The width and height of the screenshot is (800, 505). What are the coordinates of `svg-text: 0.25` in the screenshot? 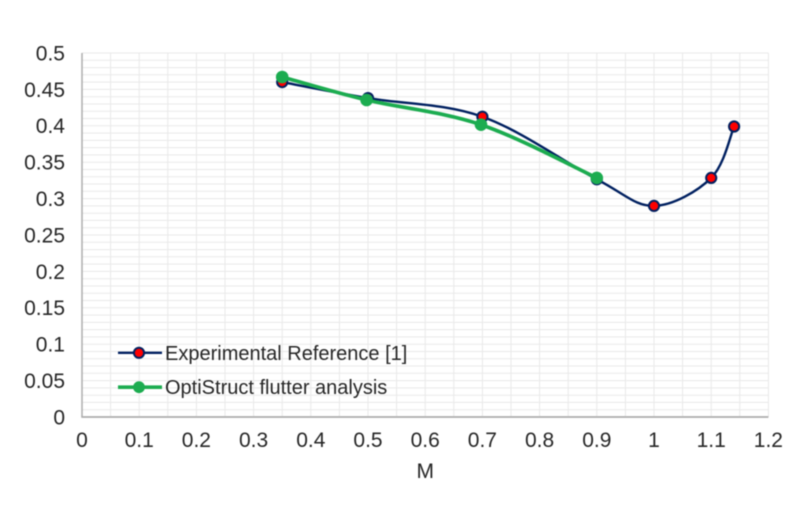 It's located at (44, 235).